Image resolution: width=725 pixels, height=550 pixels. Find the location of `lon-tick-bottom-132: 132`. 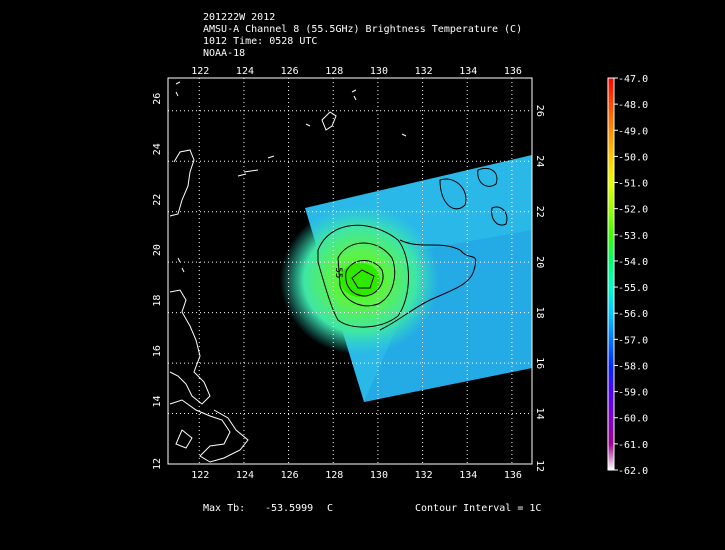

lon-tick-bottom-132: 132 is located at coordinates (424, 475).